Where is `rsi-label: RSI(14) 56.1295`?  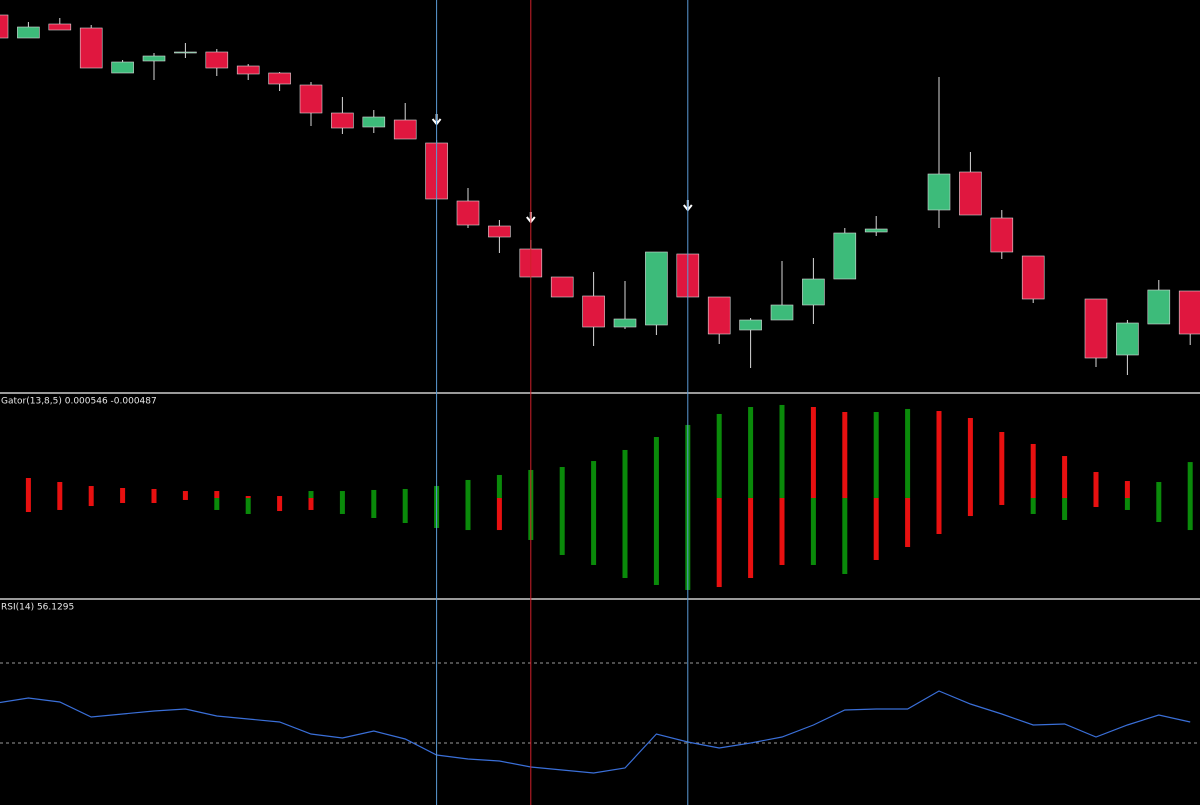 rsi-label: RSI(14) 56.1295 is located at coordinates (37, 608).